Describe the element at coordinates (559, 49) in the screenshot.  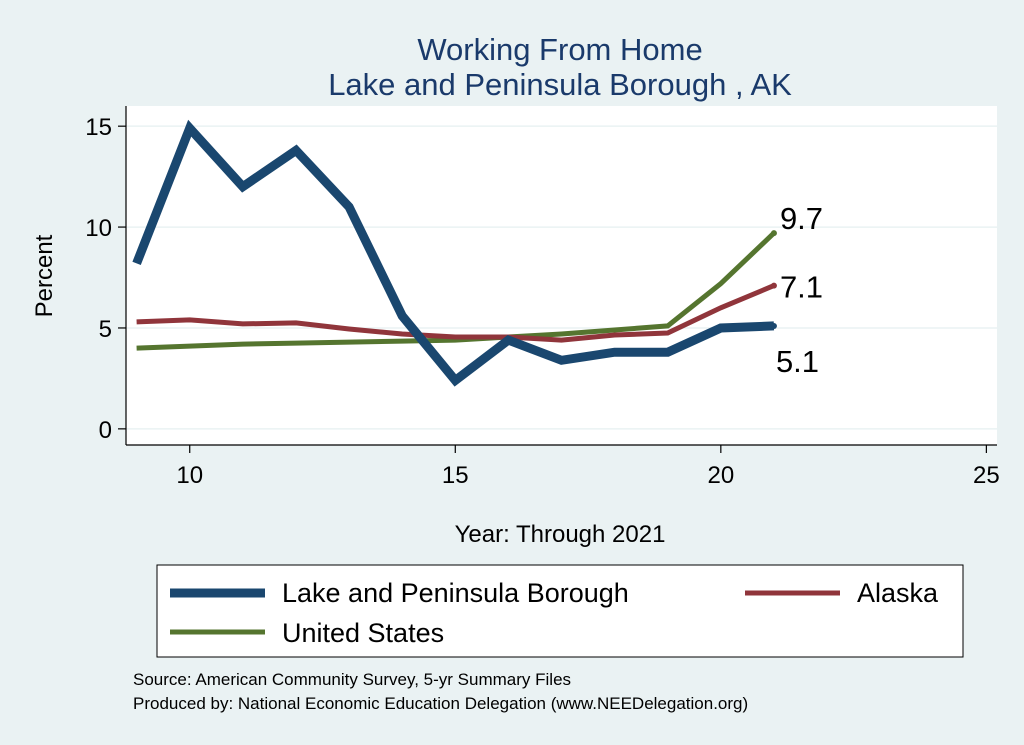
I see `chart-title-line-1: Working From Home` at that location.